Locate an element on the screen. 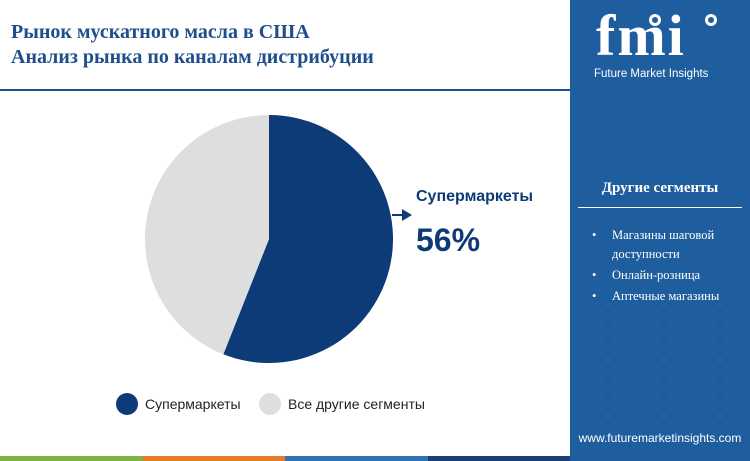 The height and width of the screenshot is (461, 750). list-item: • Онлайн-розница is located at coordinates (667, 275).